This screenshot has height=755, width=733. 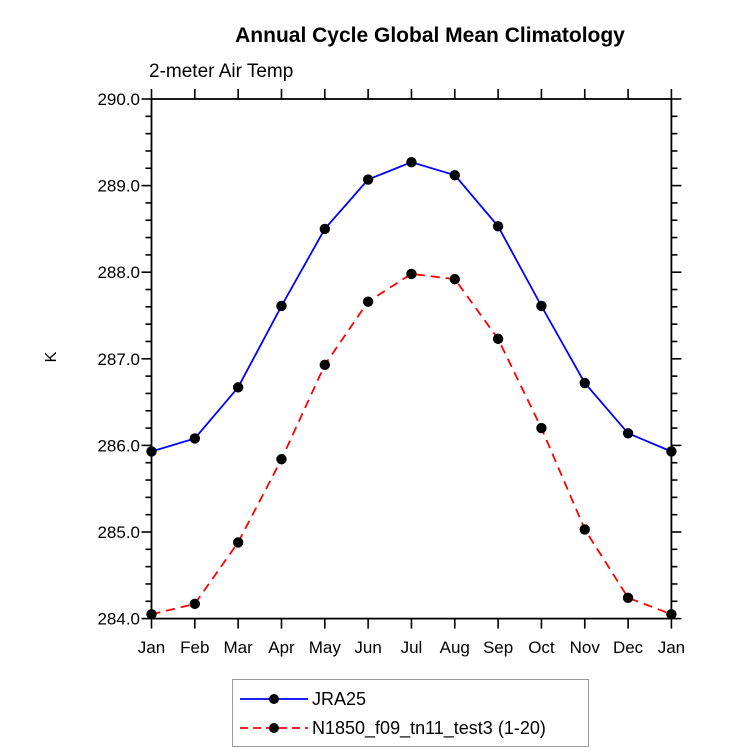 What do you see at coordinates (412, 647) in the screenshot?
I see `x-tick-label: Jul` at bounding box center [412, 647].